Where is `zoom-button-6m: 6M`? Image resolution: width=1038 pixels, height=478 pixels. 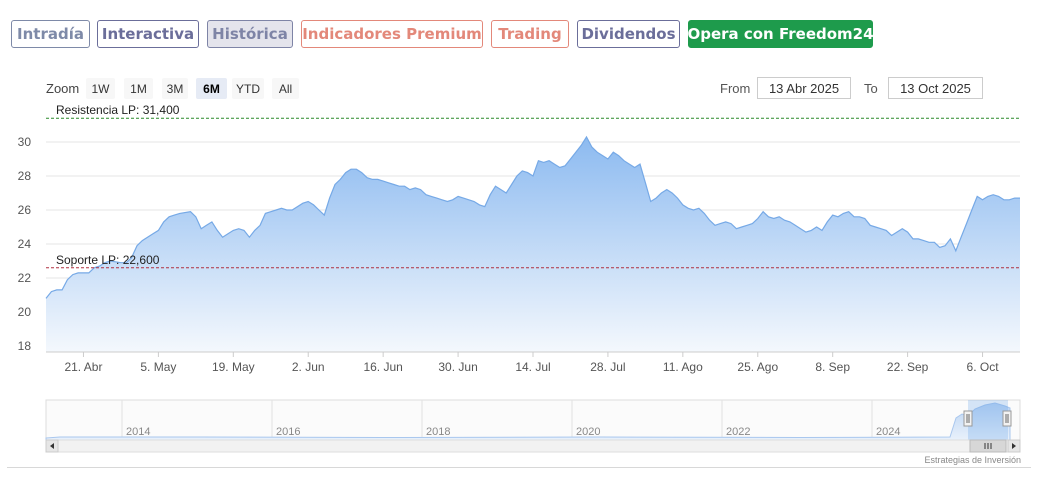 zoom-button-6m: 6M is located at coordinates (211, 88).